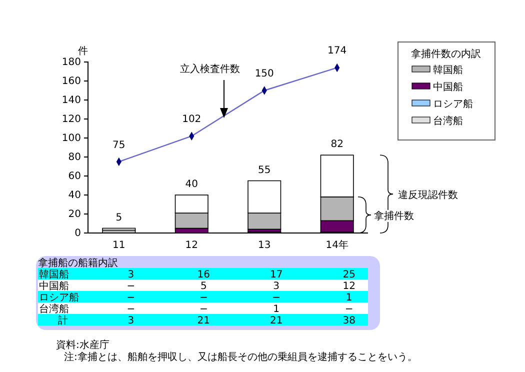 Image resolution: width=525 pixels, height=372 pixels. What do you see at coordinates (83, 345) in the screenshot?
I see `text: 資料:水産庁` at bounding box center [83, 345].